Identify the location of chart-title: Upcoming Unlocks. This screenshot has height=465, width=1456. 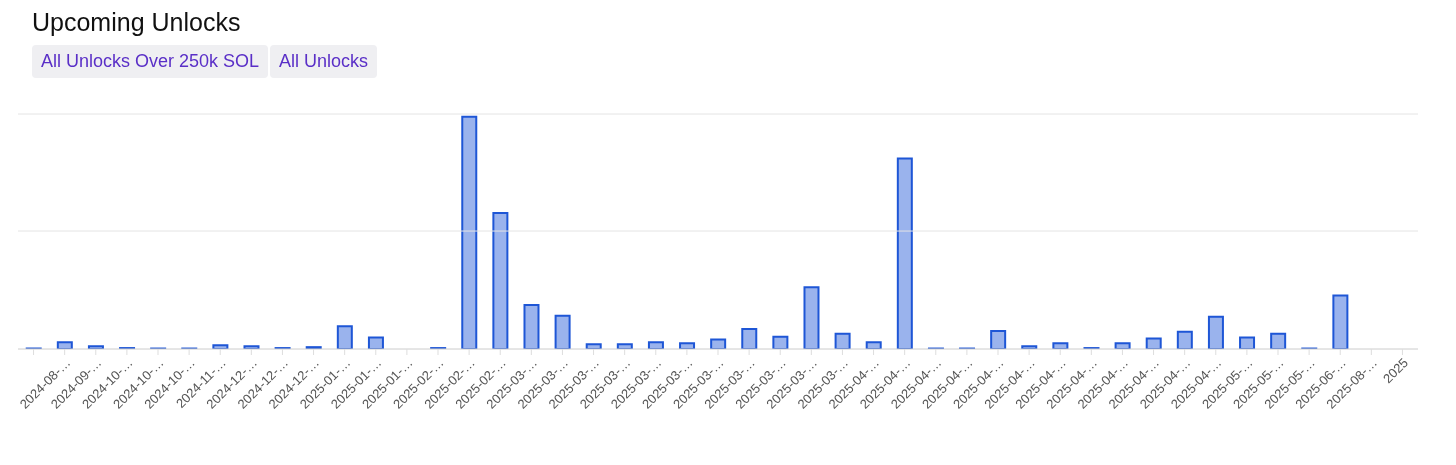
(137, 22).